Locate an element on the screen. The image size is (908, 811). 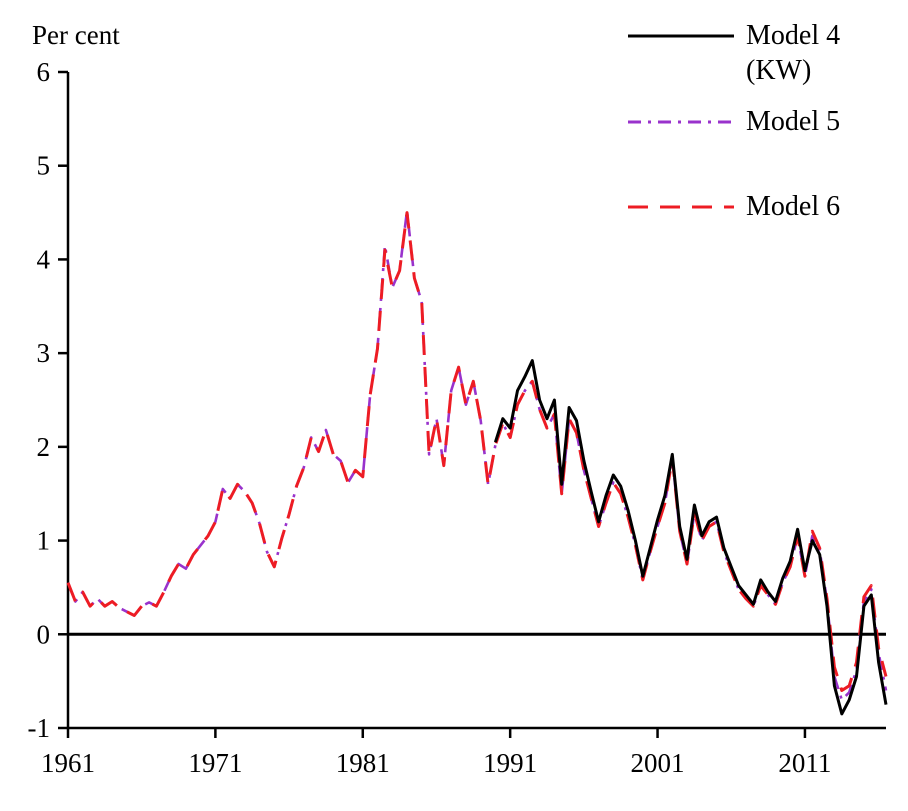
legend: Model 4 (KW) Model 5 Model 6 is located at coordinates (753, 121).